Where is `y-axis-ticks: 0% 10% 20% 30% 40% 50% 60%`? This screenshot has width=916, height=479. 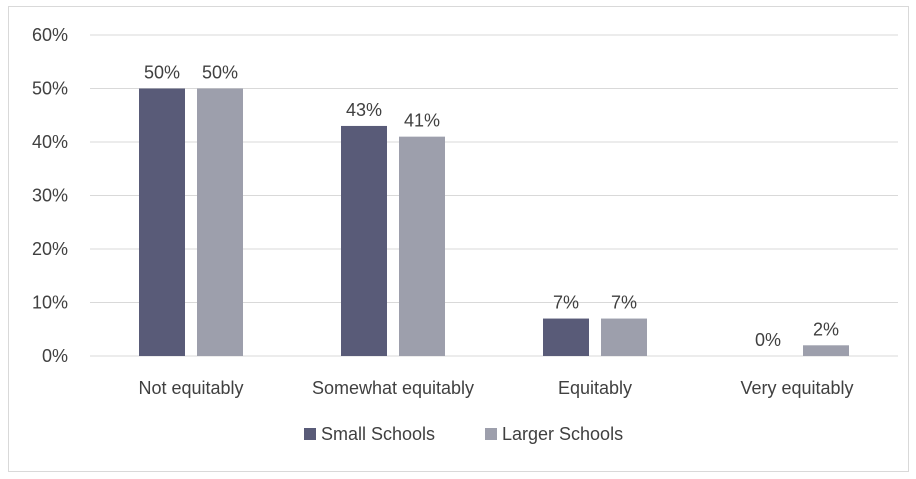
y-axis-ticks: 0% 10% 20% 30% 40% 50% 60% is located at coordinates (50, 195).